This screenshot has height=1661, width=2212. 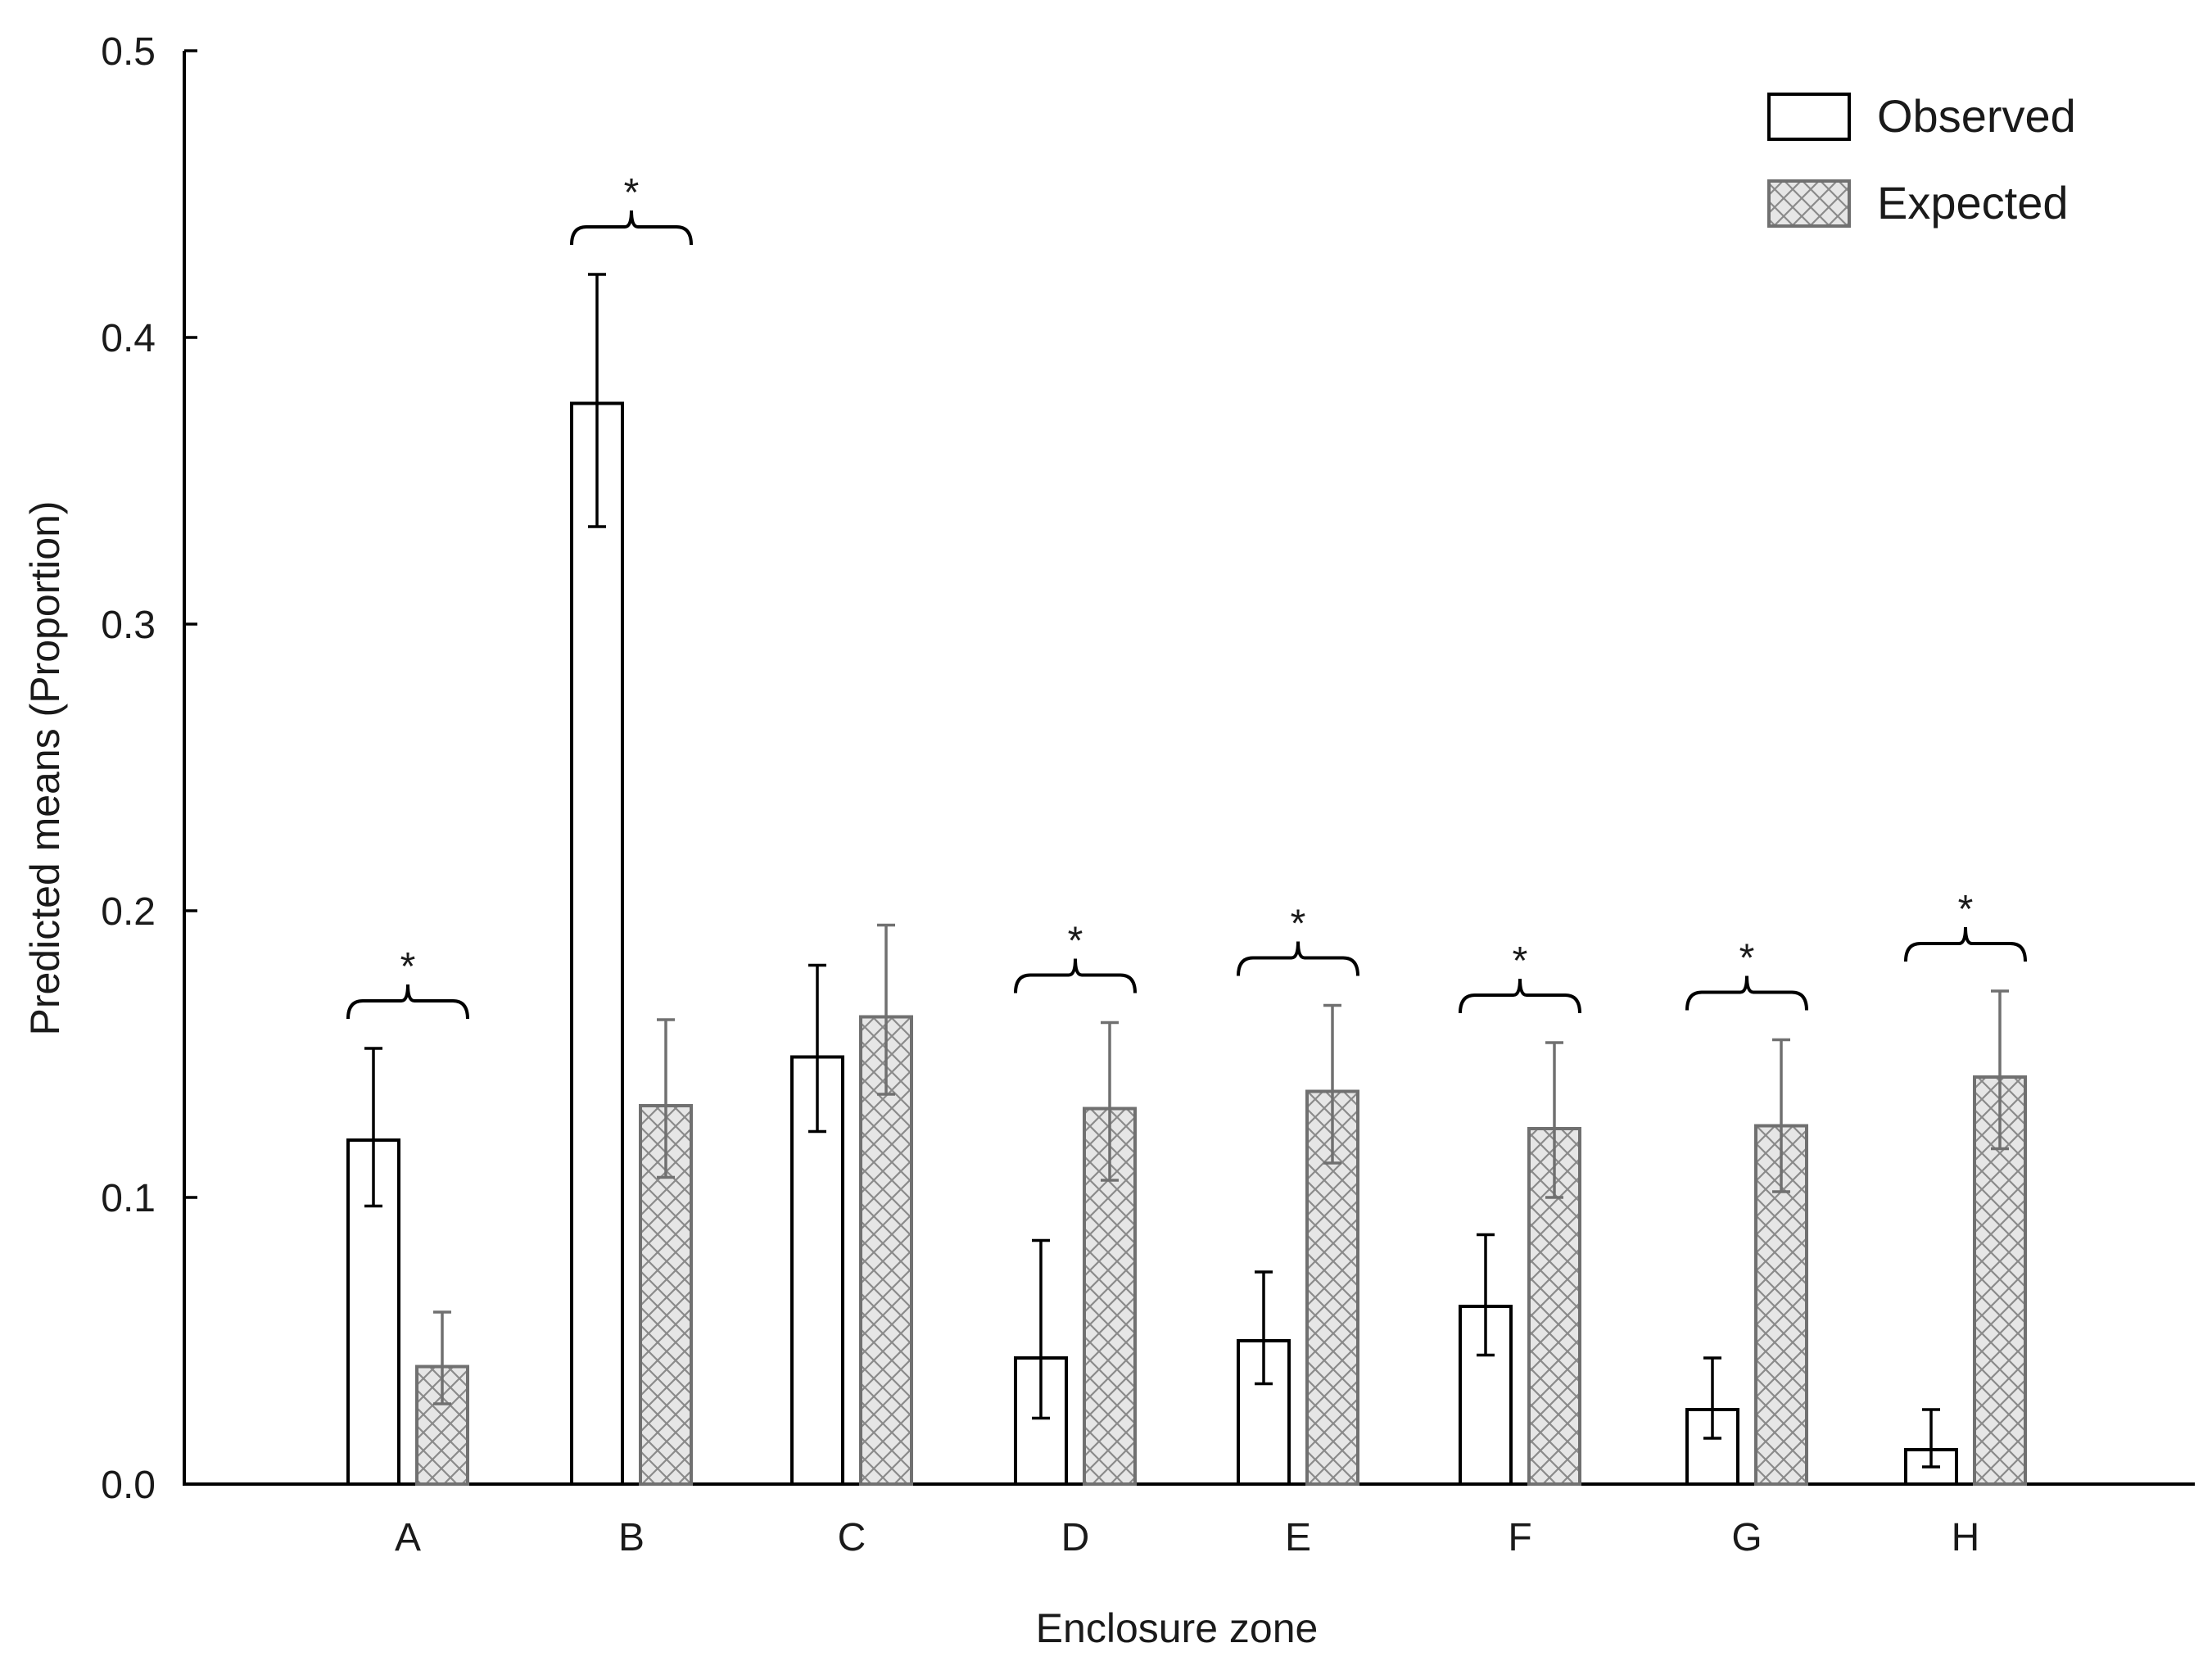 I want to click on significance-bracket-H, so click(x=1966, y=944).